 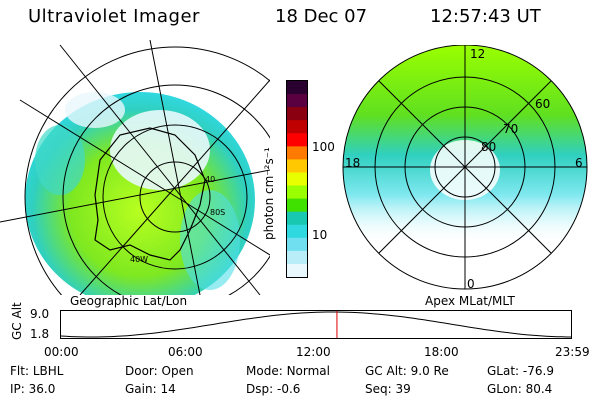 What do you see at coordinates (159, 371) in the screenshot?
I see `info-door: Door: Open` at bounding box center [159, 371].